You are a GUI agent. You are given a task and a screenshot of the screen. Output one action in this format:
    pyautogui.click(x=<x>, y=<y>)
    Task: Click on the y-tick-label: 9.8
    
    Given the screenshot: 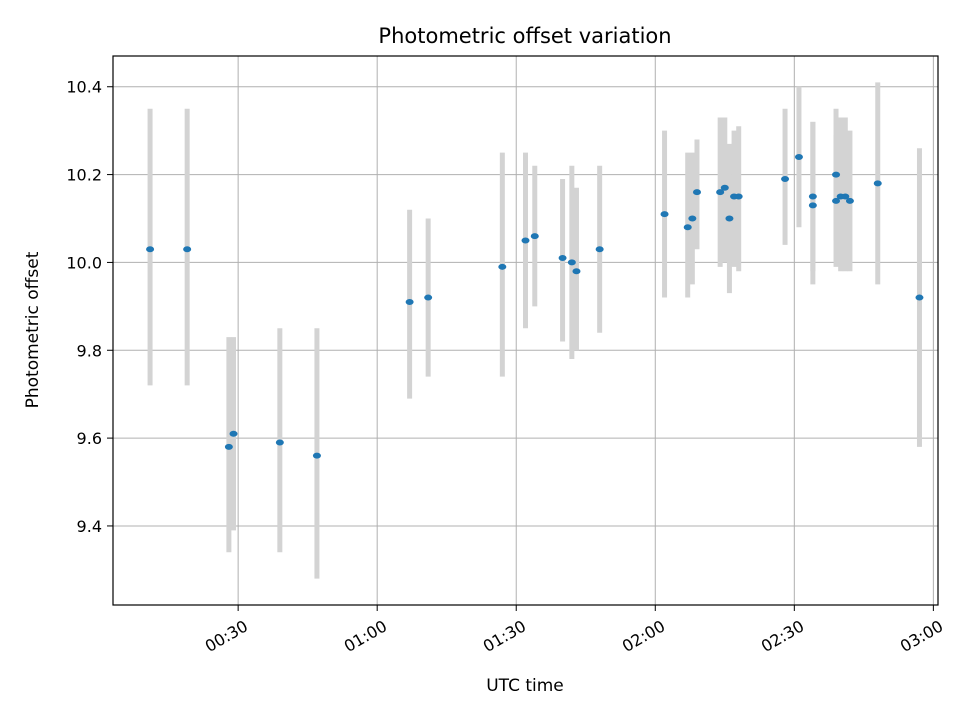 What is the action you would take?
    pyautogui.click(x=89, y=350)
    